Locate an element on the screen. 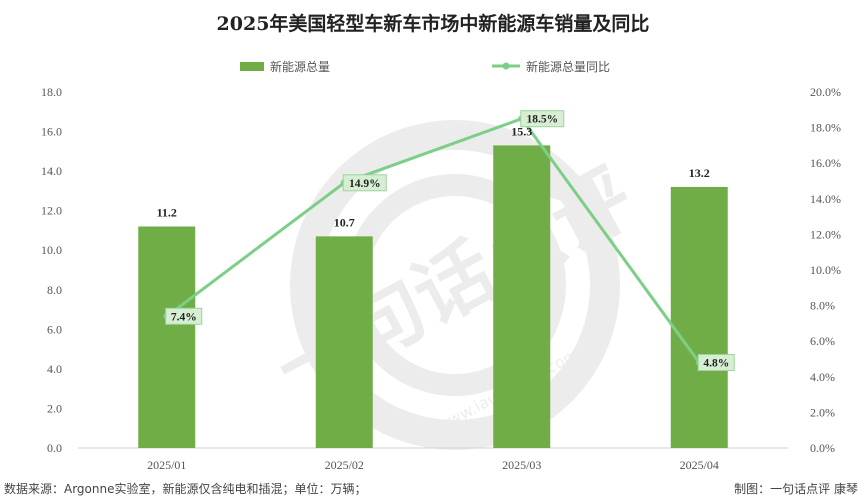 The height and width of the screenshot is (501, 867). line-data-label: 18.5% is located at coordinates (542, 120).